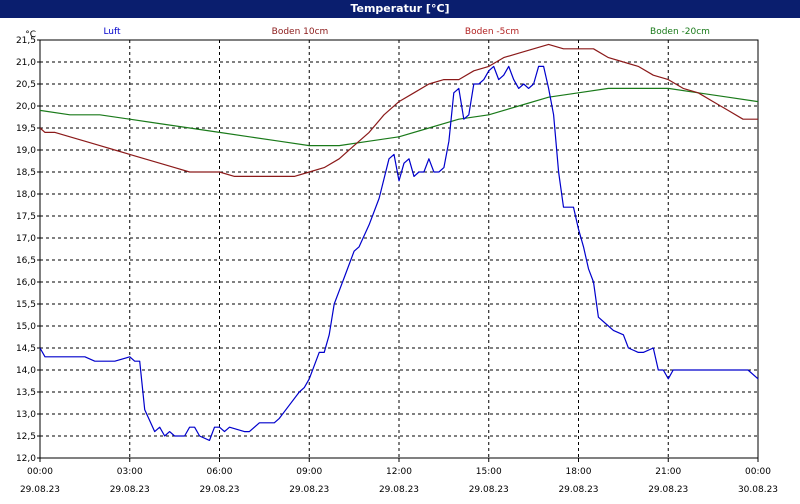 The image size is (800, 504). Describe the element at coordinates (30, 35) in the screenshot. I see `y-axis-label: °C` at that location.